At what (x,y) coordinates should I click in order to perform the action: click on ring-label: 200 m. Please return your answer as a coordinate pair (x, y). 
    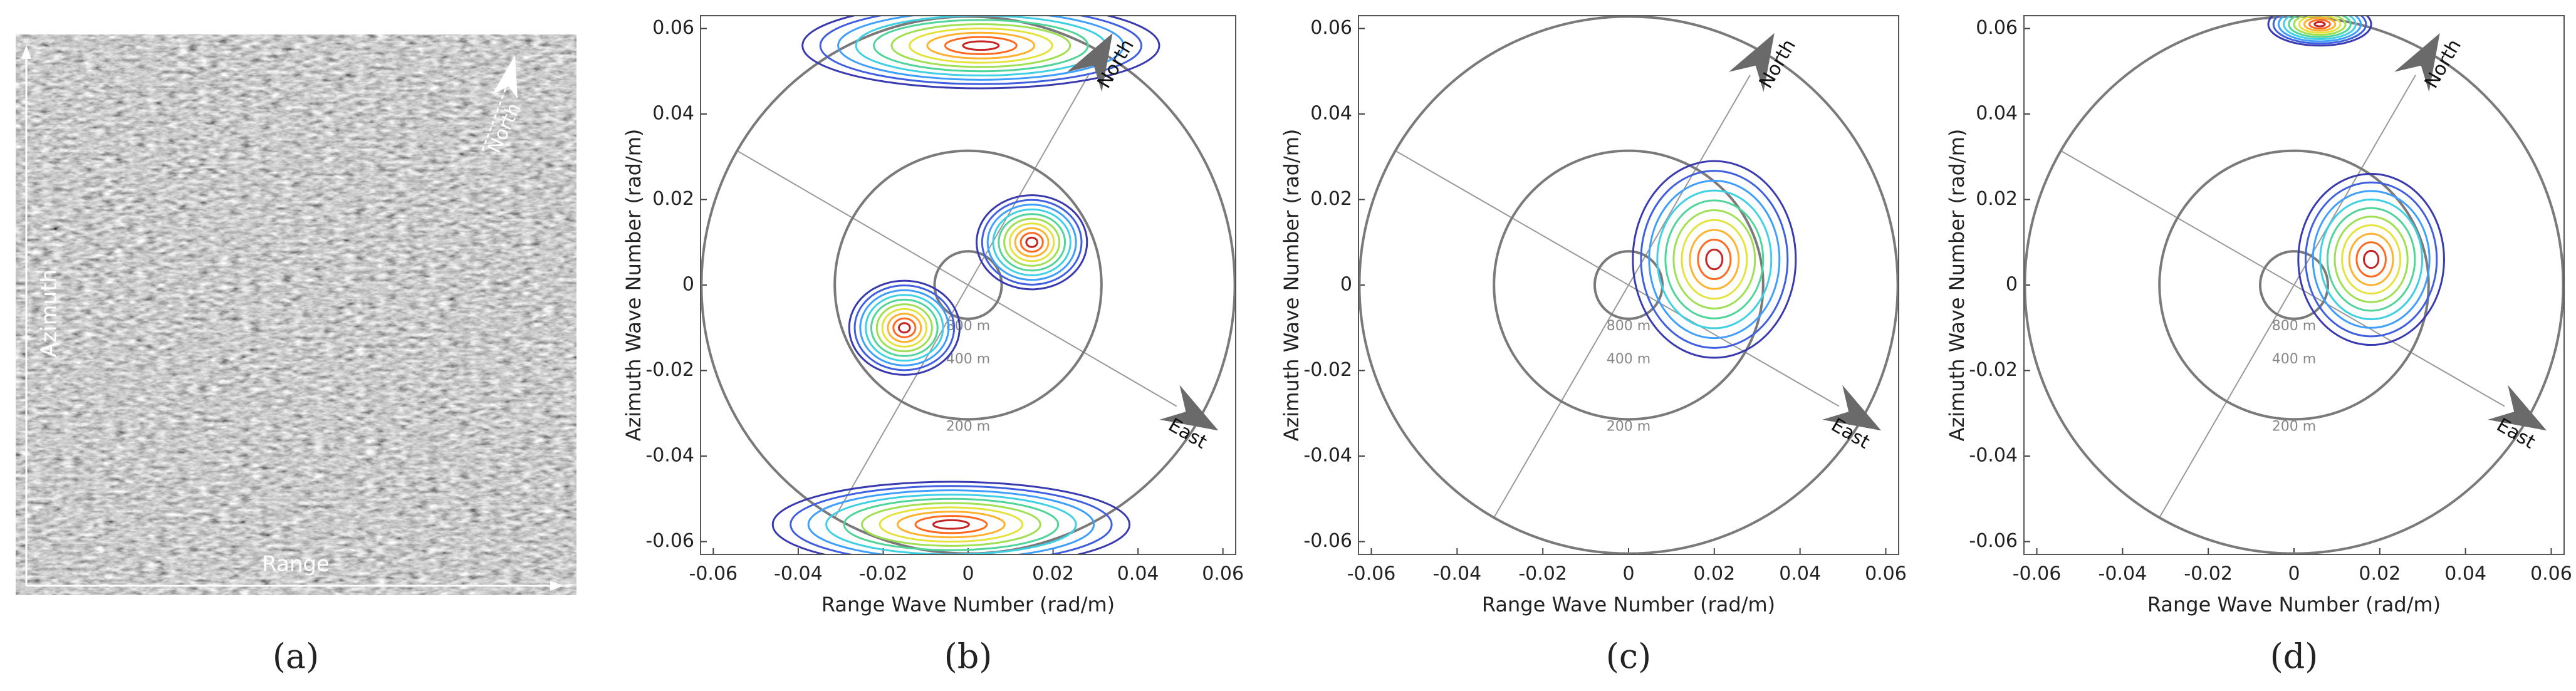
    Looking at the image, I should click on (1628, 426).